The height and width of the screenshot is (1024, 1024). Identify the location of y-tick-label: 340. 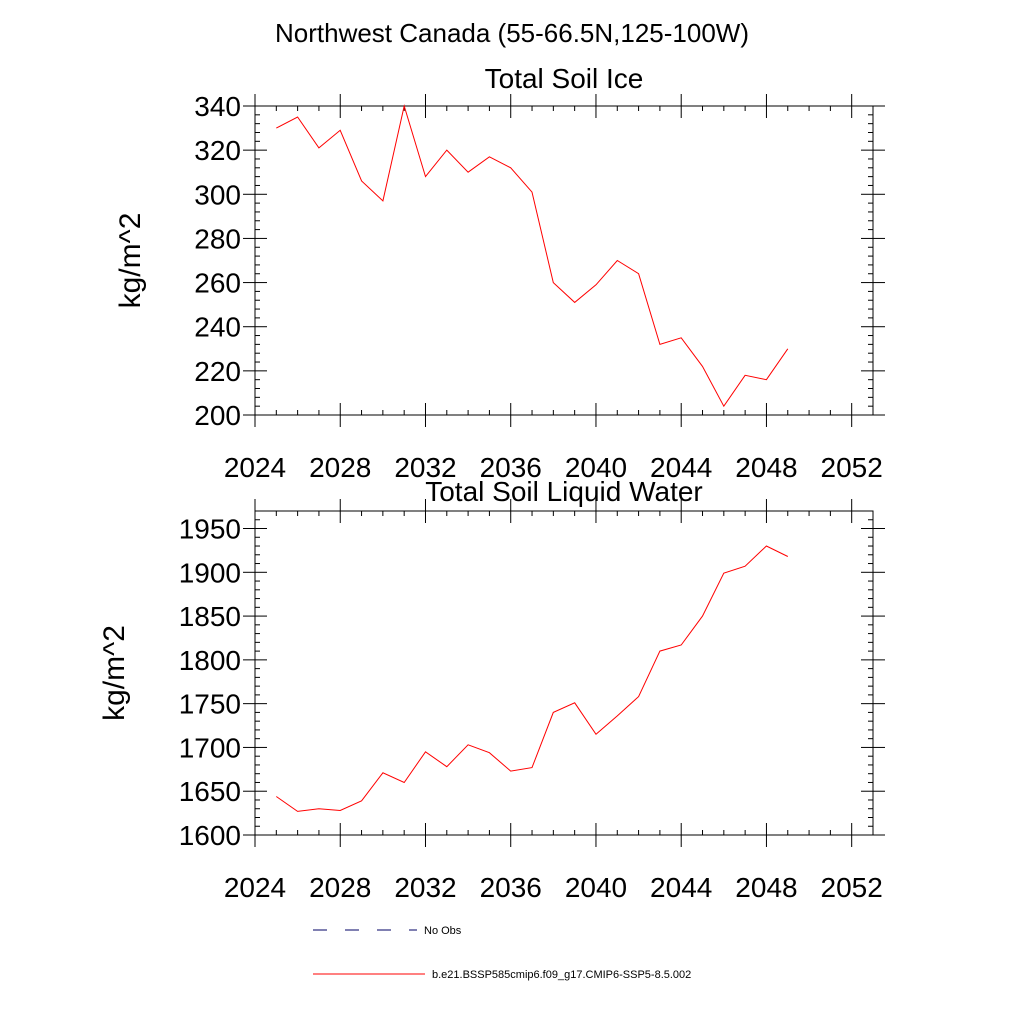
(217, 106).